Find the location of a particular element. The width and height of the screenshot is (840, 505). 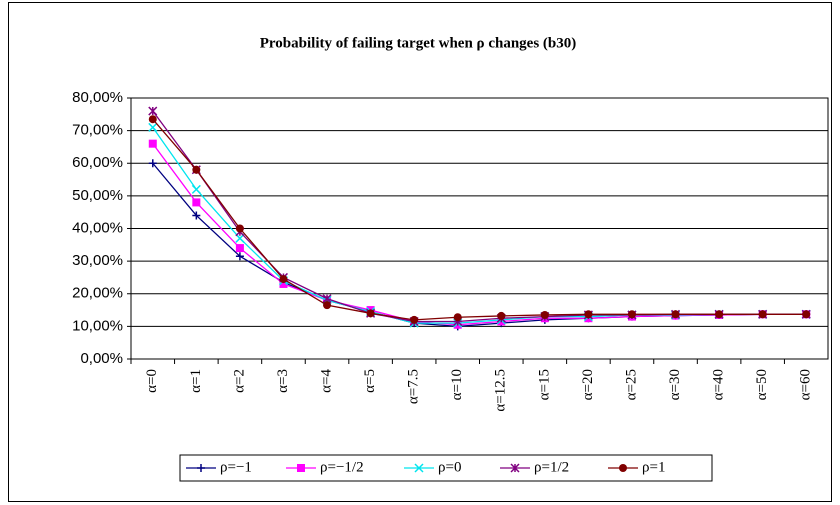

y-tick-label: 10,00% is located at coordinates (97, 325).